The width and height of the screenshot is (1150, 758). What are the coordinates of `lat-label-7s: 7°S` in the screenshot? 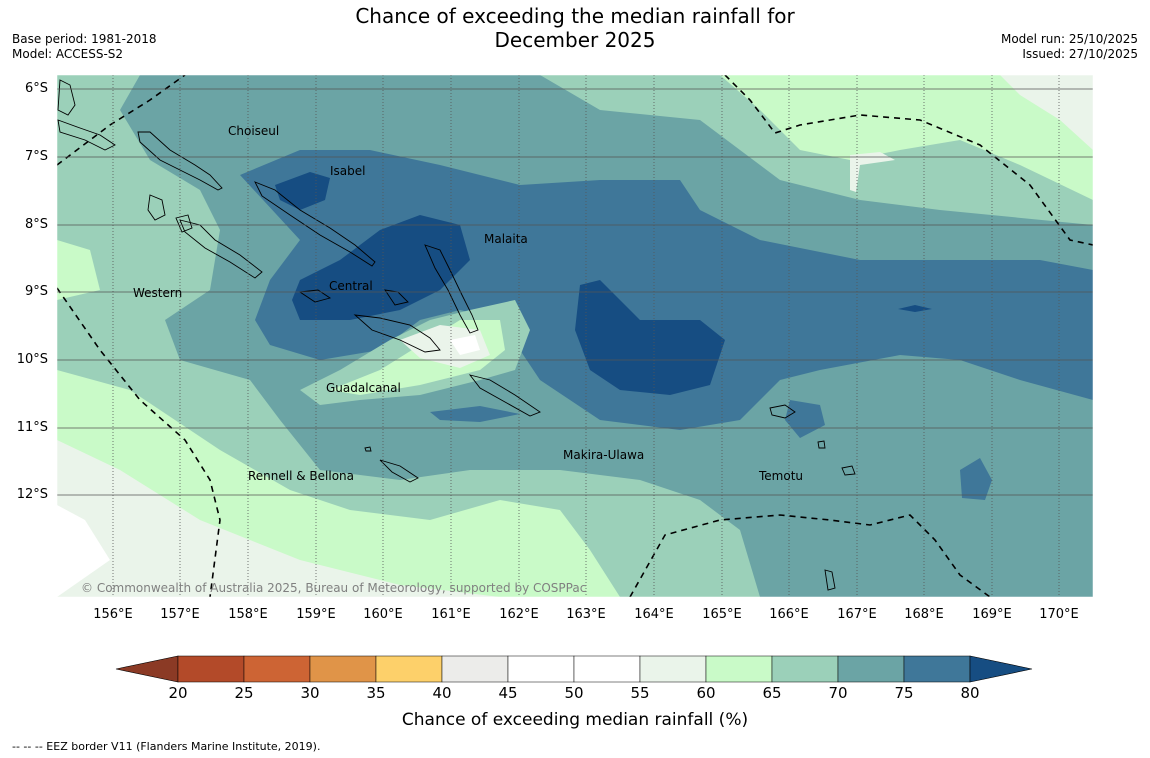 It's located at (36, 156).